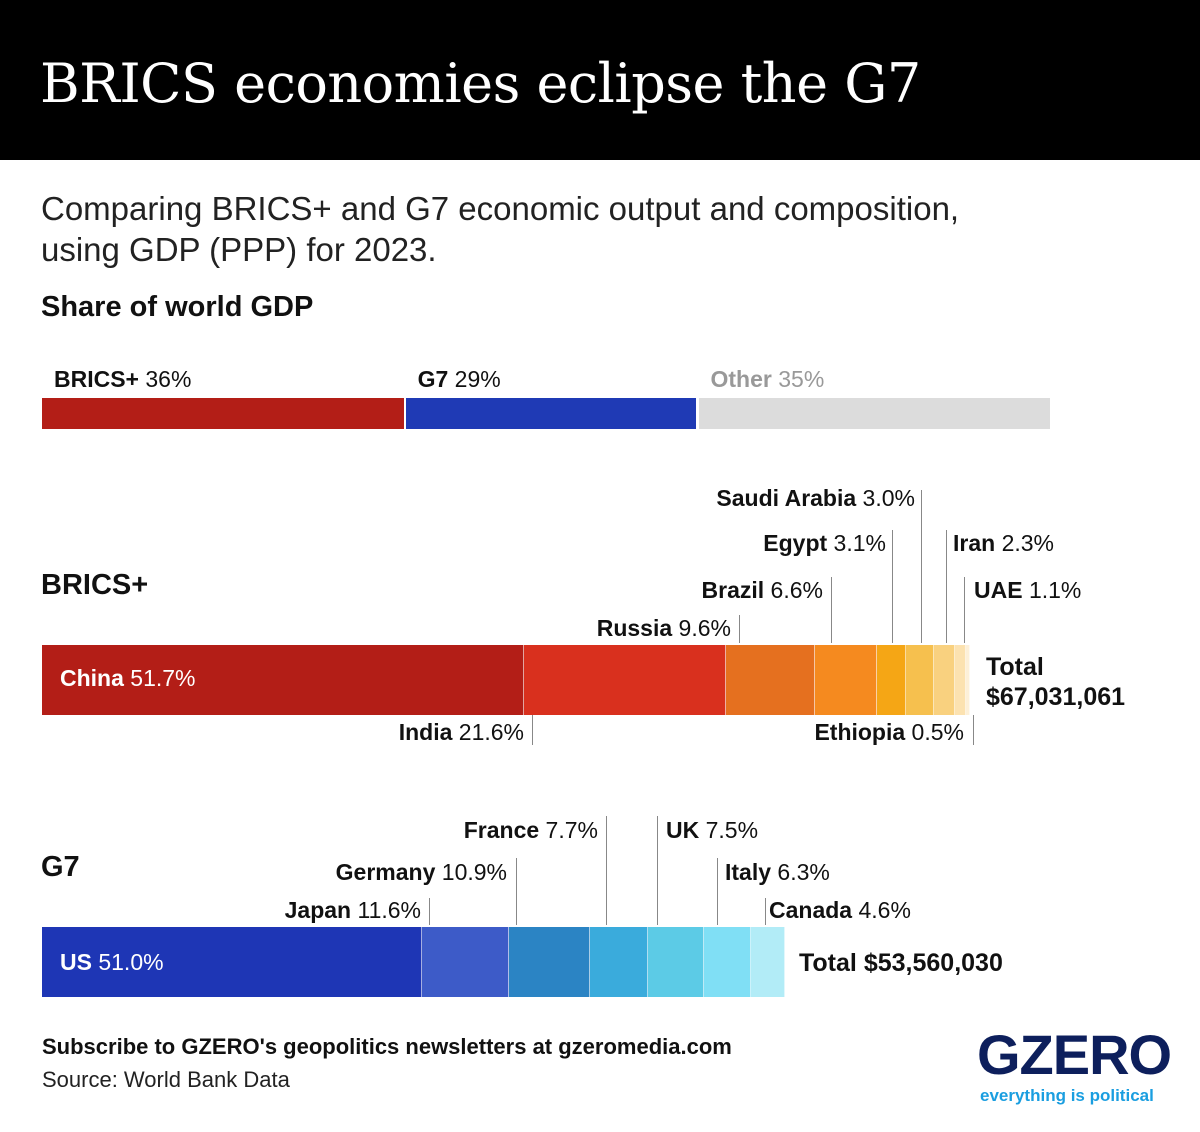 This screenshot has height=1132, width=1200. I want to click on label-value: 35%, so click(798, 379).